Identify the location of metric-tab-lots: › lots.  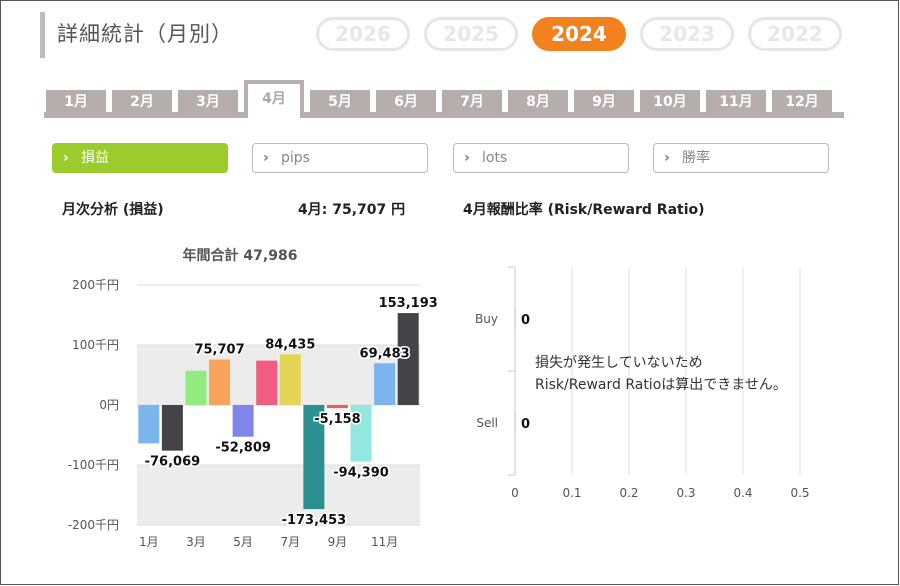
(541, 158).